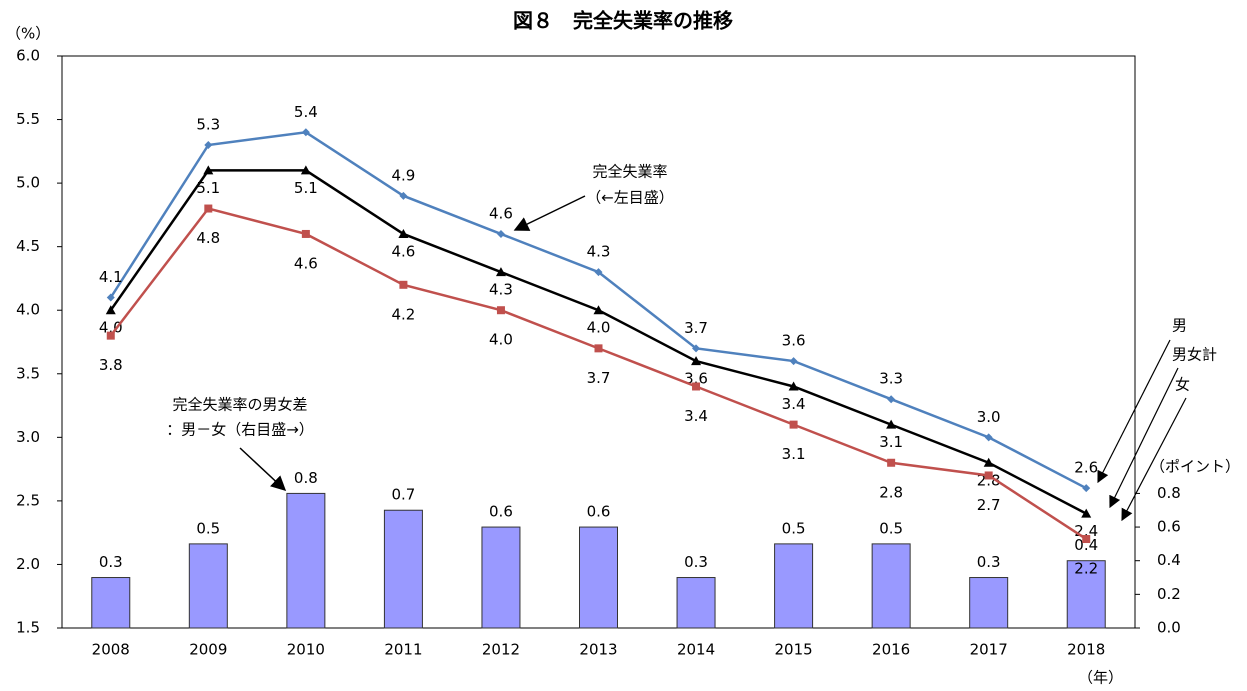 This screenshot has width=1247, height=691. I want to click on x-tick-label: 2014, so click(696, 650).